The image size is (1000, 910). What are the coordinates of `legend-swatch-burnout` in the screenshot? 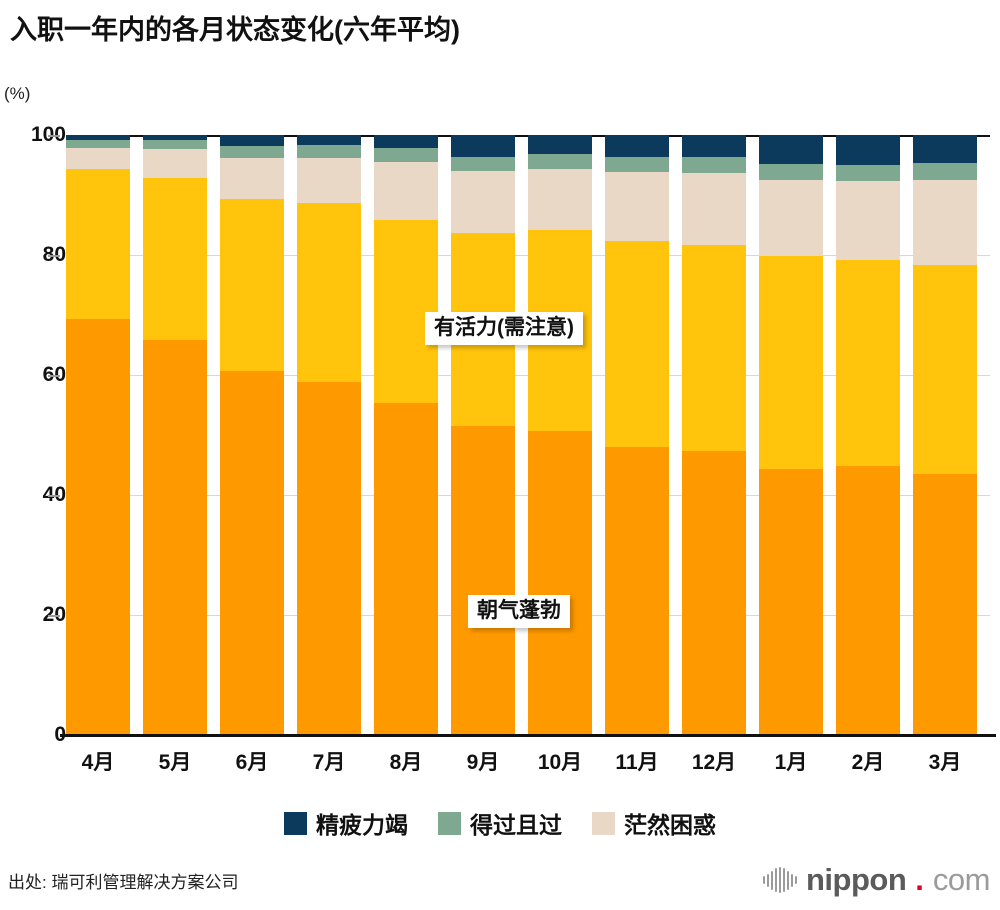 It's located at (295, 823).